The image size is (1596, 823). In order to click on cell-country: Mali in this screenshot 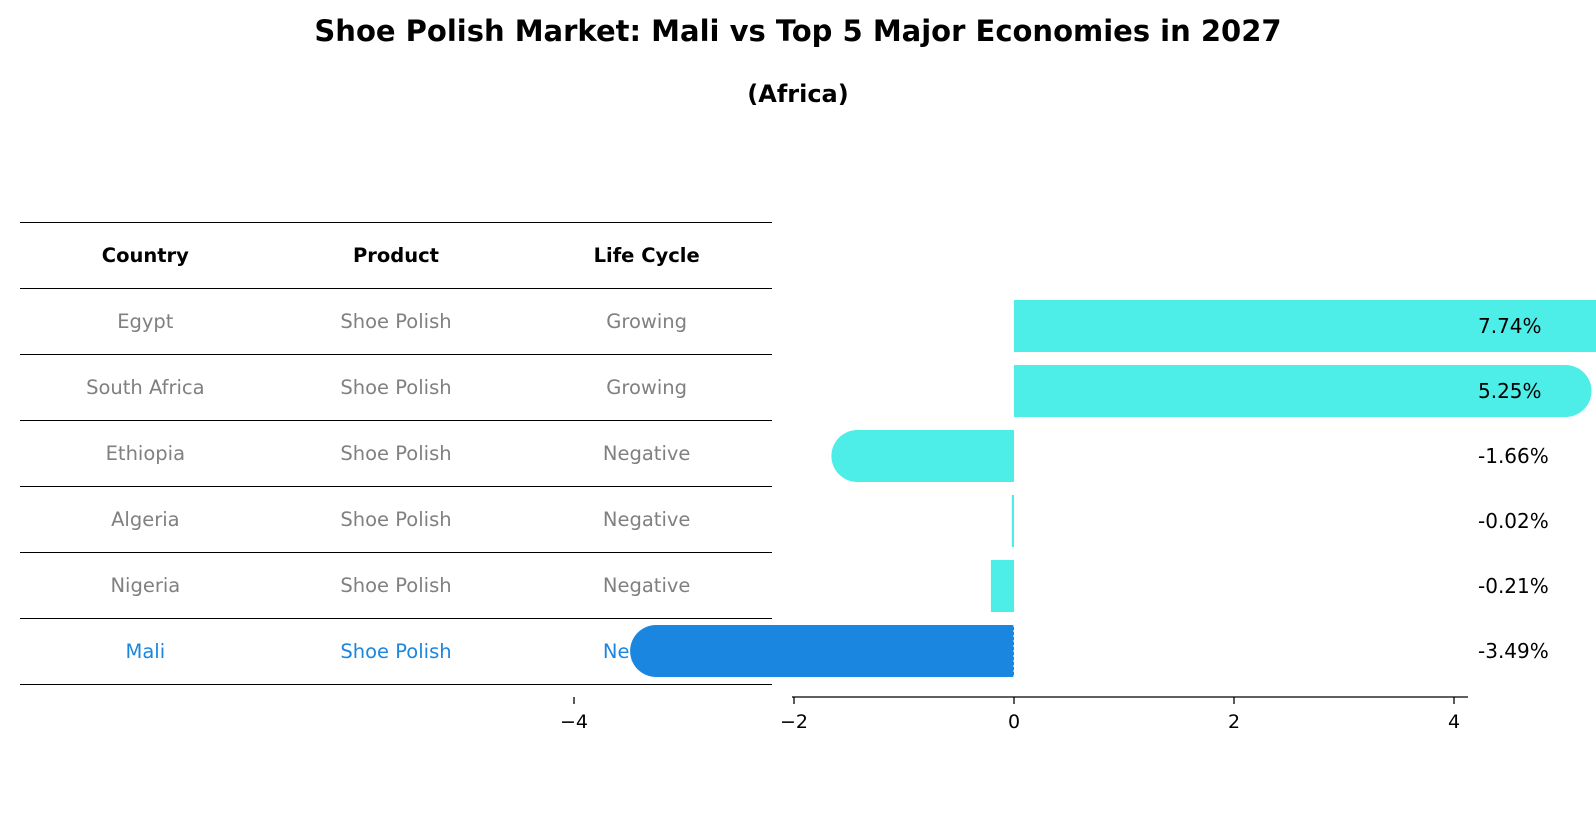, I will do `click(145, 651)`.